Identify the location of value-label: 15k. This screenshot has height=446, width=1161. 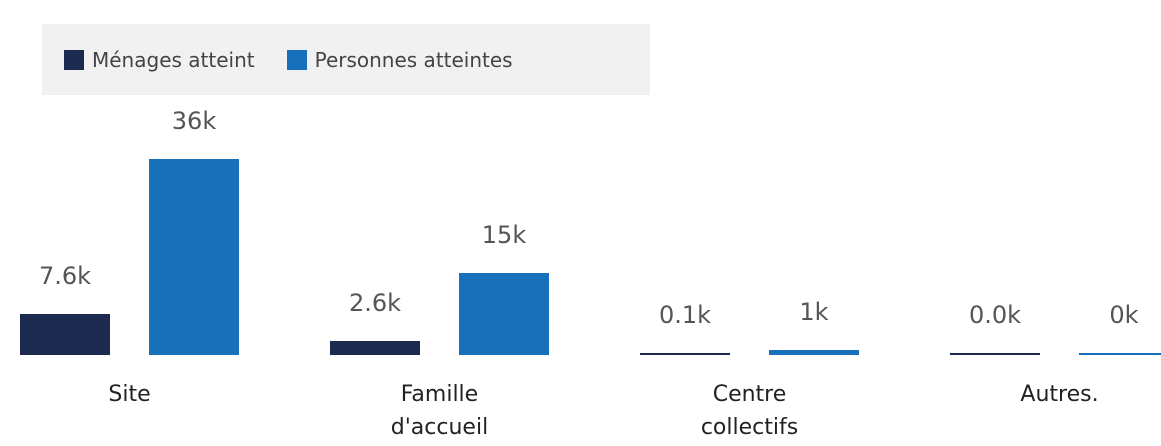
(504, 235).